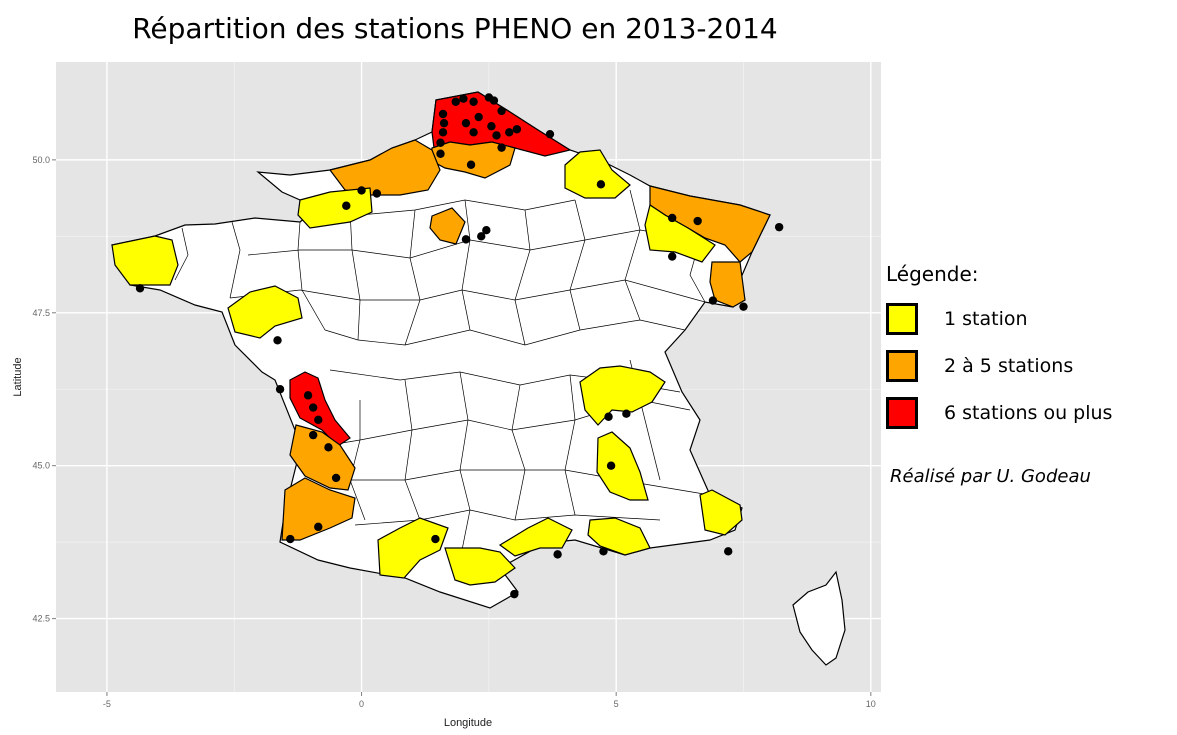  Describe the element at coordinates (320, 409) in the screenshot. I see `region-charente-maritime` at that location.